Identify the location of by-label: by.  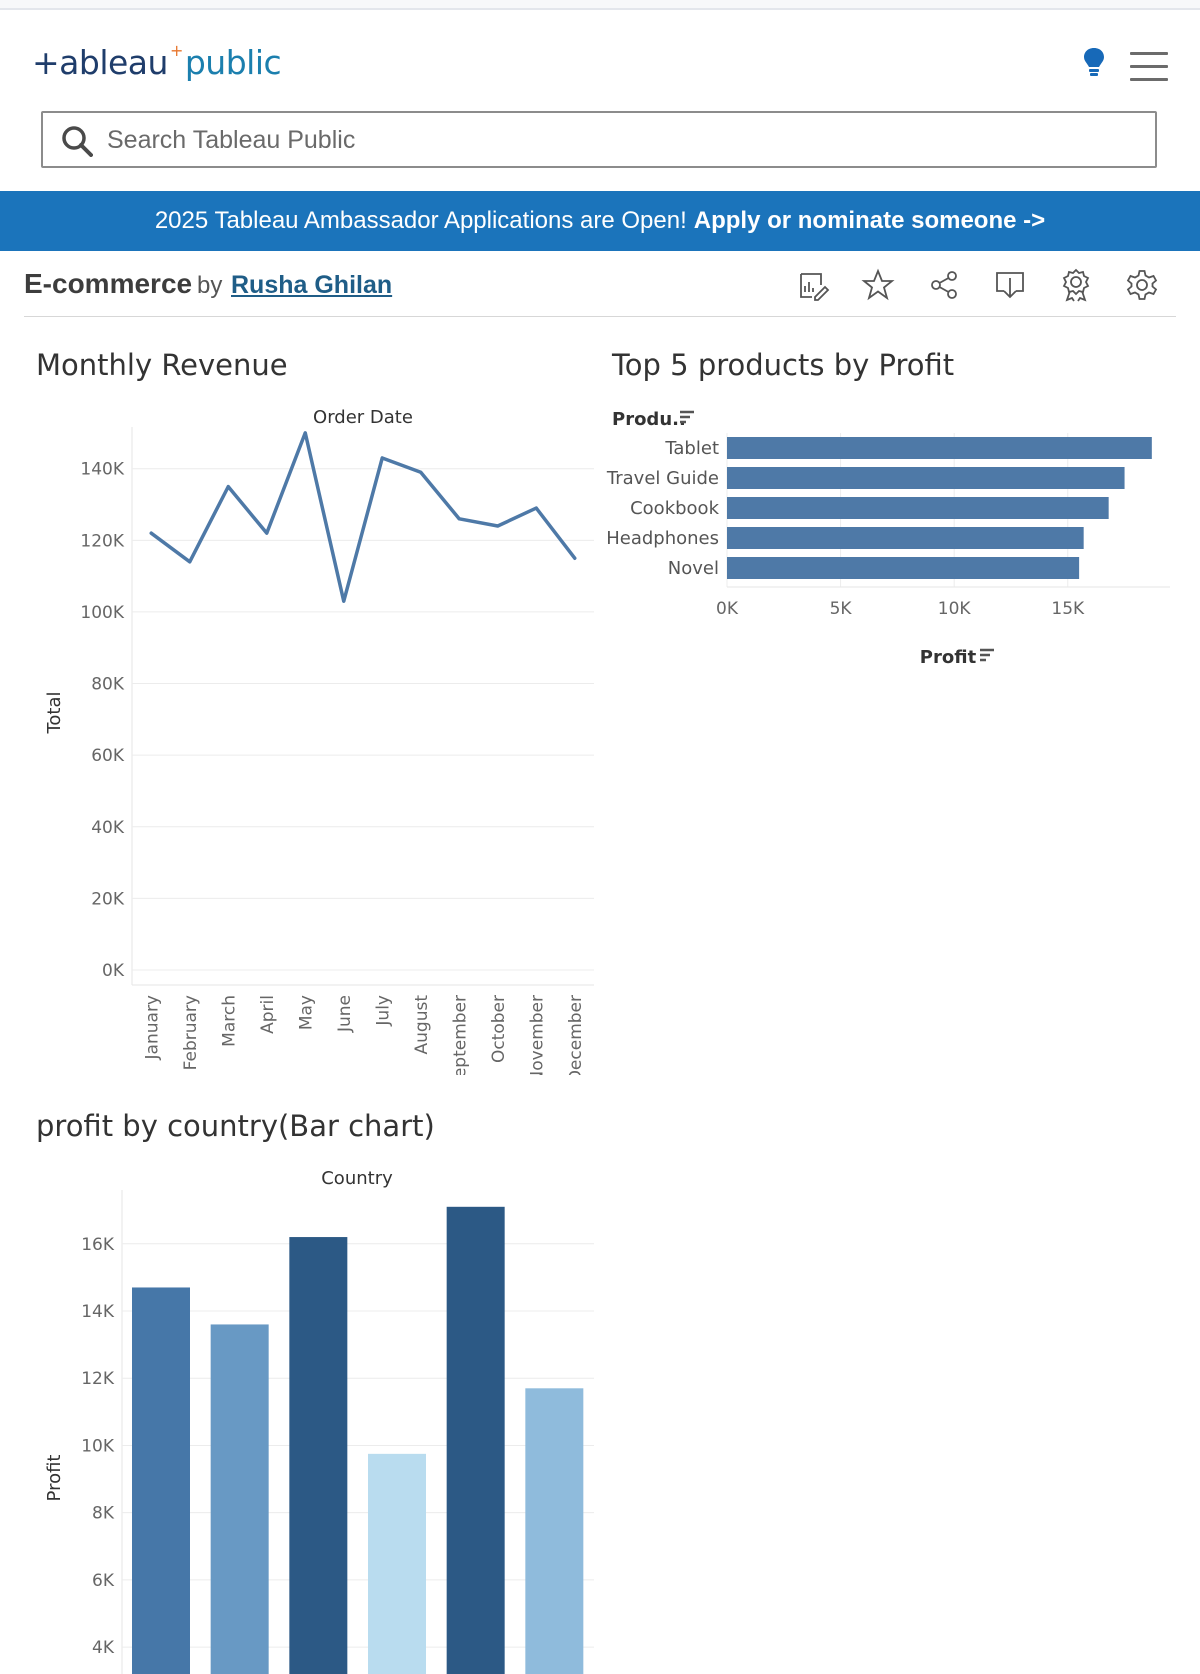
(210, 285).